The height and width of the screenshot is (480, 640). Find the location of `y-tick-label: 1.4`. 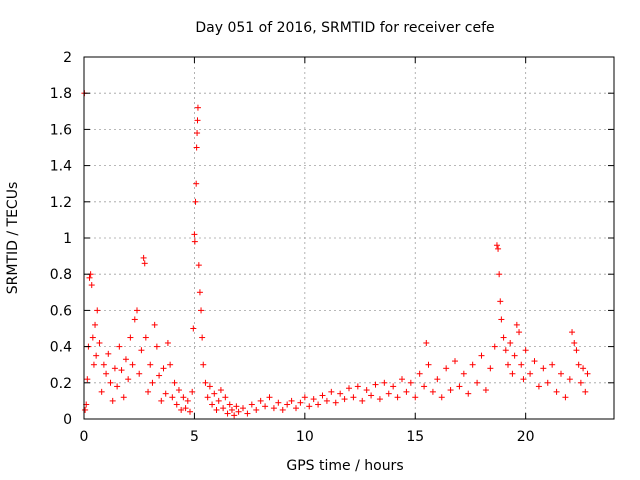

y-tick-label: 1.4 is located at coordinates (61, 167).